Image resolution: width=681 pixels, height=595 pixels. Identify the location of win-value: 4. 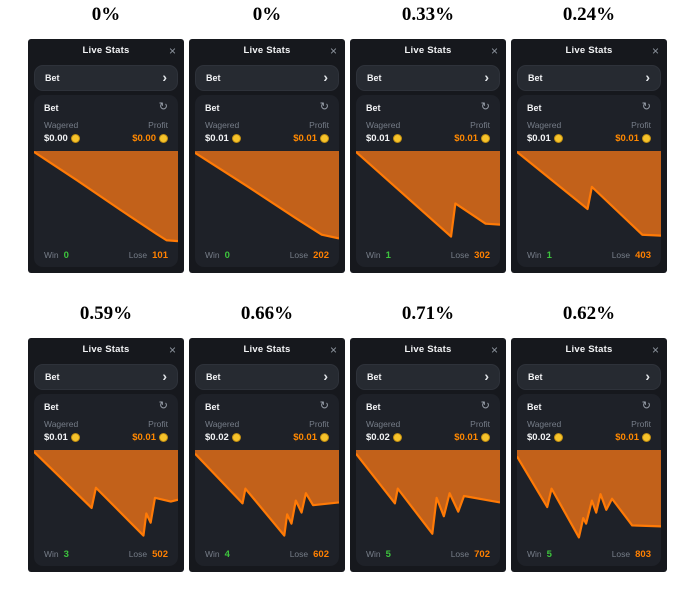
(227, 554).